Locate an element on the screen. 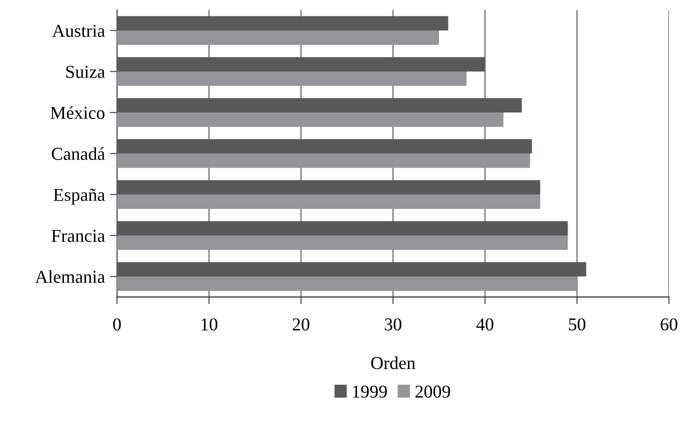 This screenshot has height=423, width=687. x-axis-title: Orden is located at coordinates (393, 363).